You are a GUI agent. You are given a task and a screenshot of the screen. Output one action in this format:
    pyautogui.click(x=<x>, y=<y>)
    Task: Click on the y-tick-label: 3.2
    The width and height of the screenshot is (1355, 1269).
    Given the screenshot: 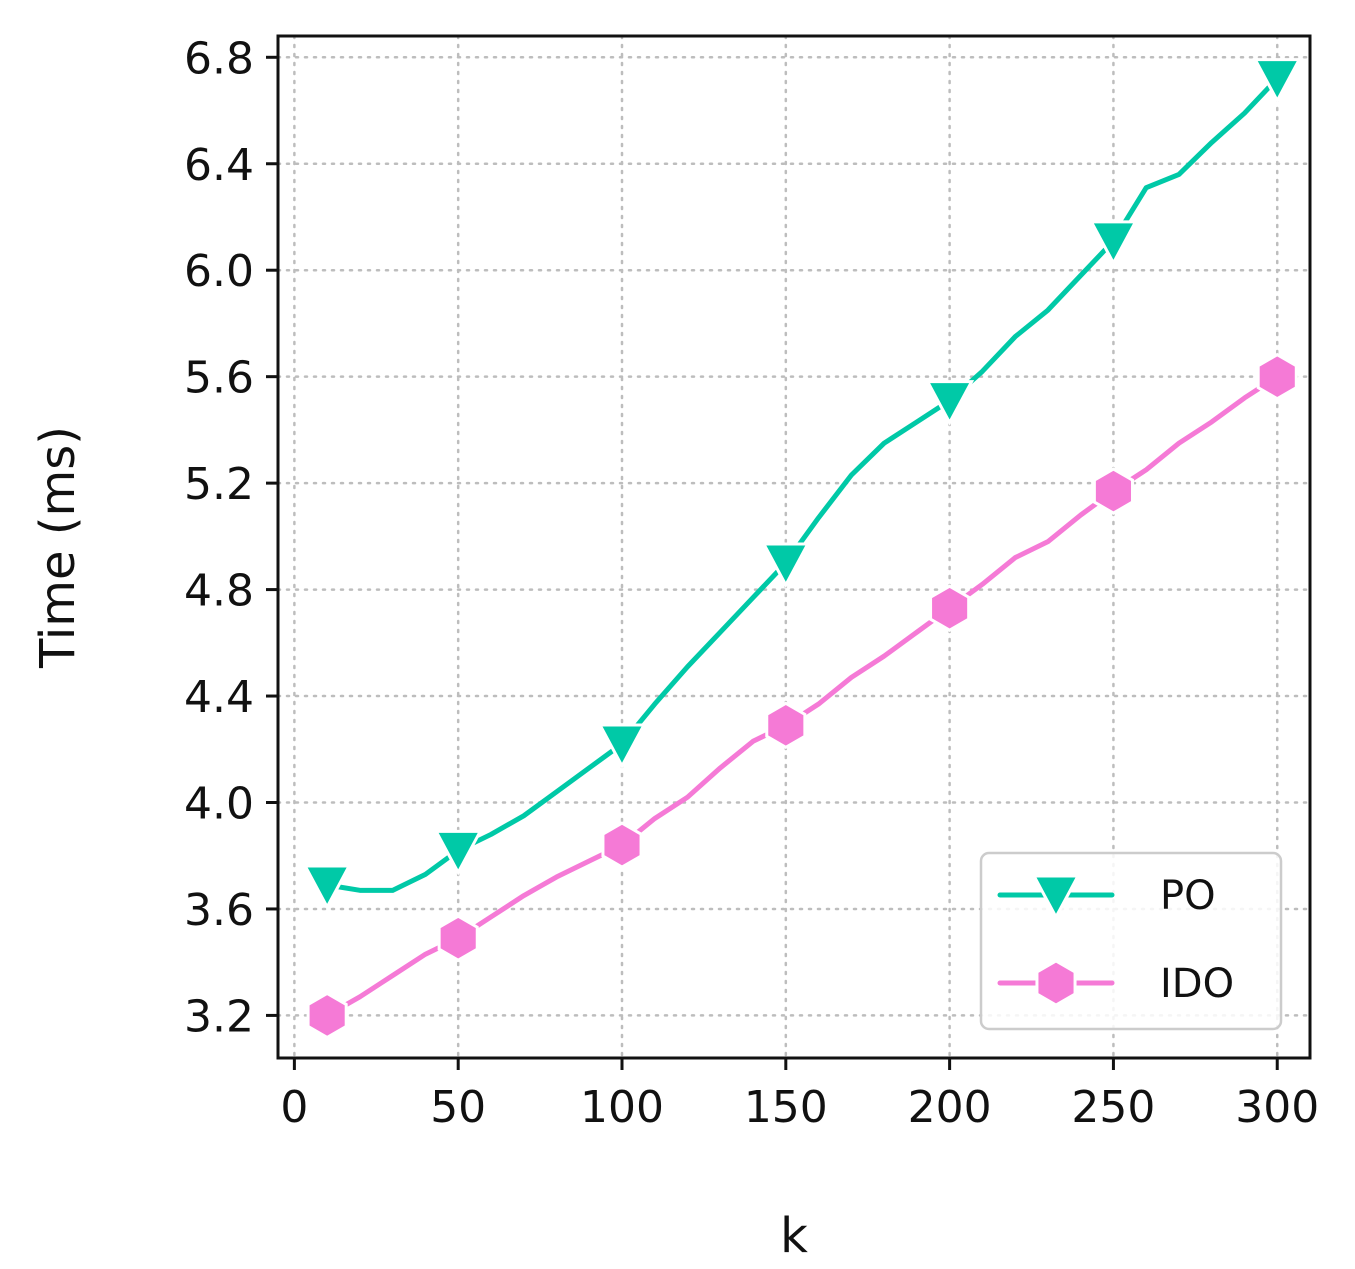 What is the action you would take?
    pyautogui.click(x=219, y=1016)
    